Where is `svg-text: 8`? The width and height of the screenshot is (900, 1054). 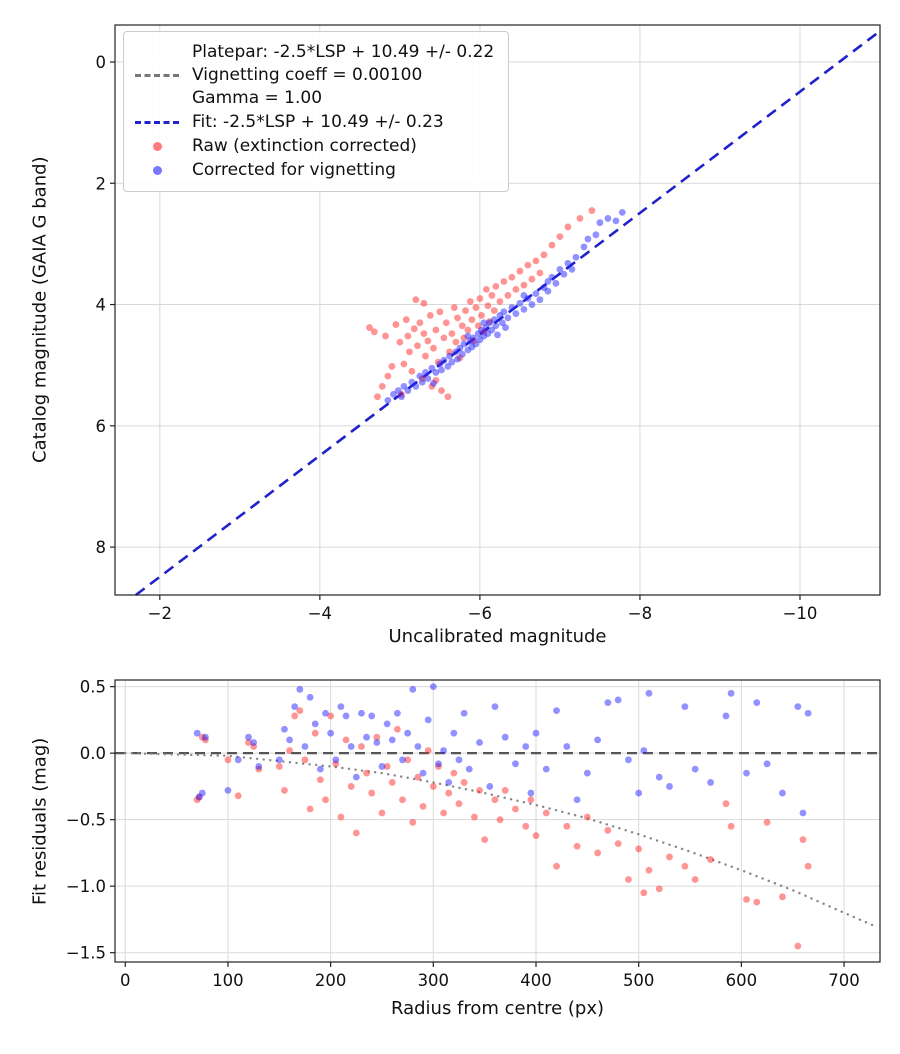
svg-text: 8 is located at coordinates (101, 547).